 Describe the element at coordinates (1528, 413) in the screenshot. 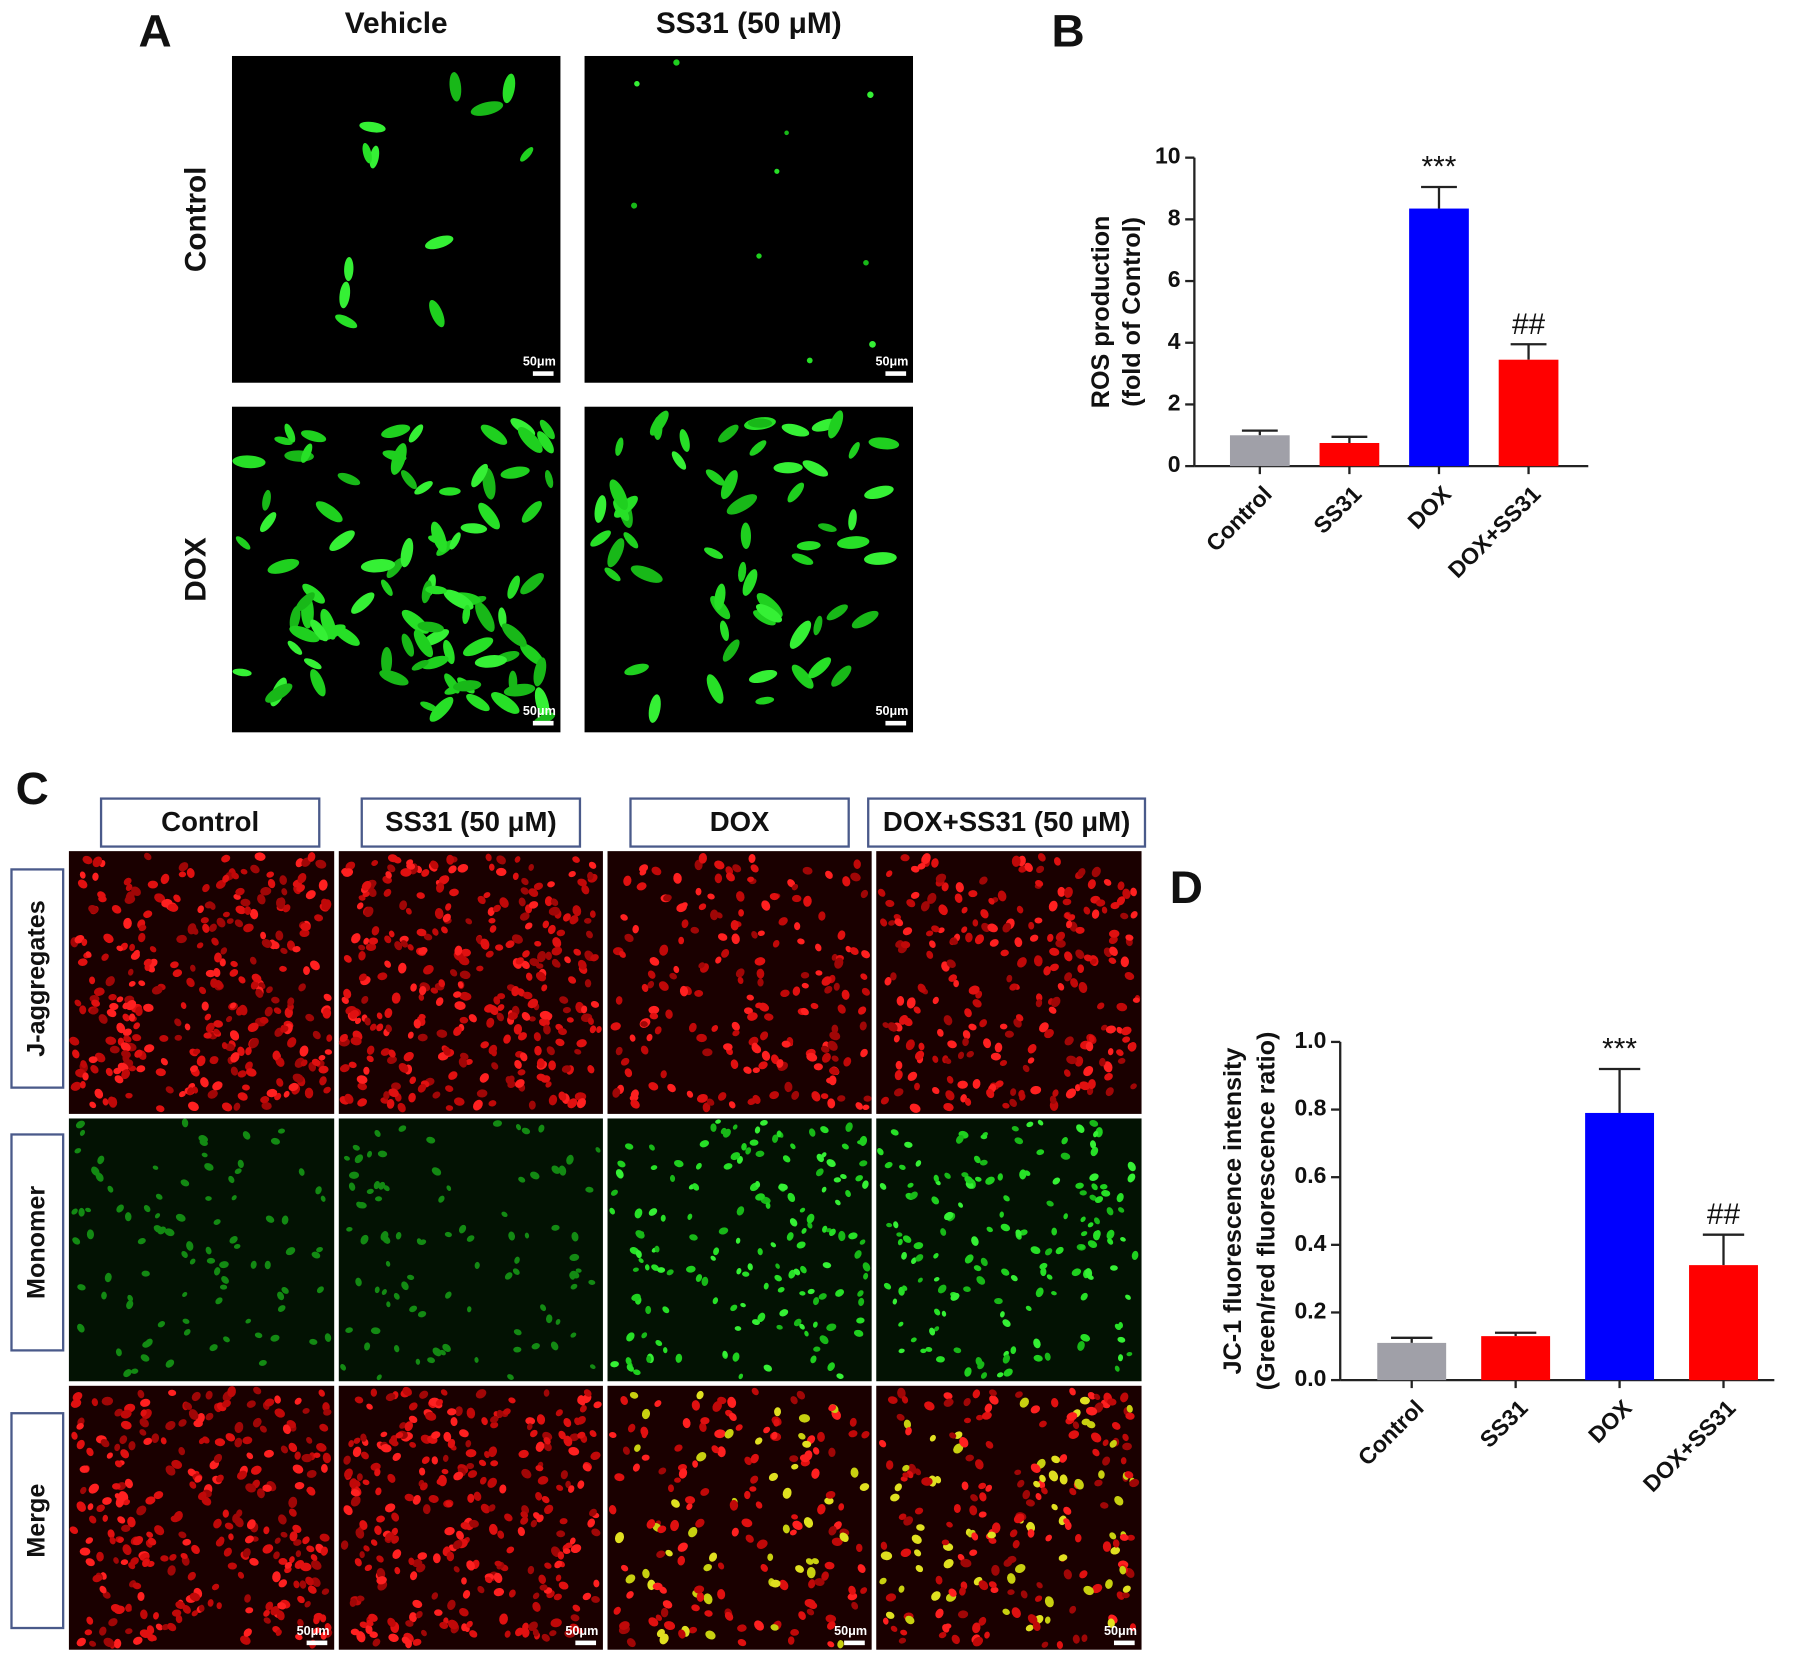

I see `bar` at that location.